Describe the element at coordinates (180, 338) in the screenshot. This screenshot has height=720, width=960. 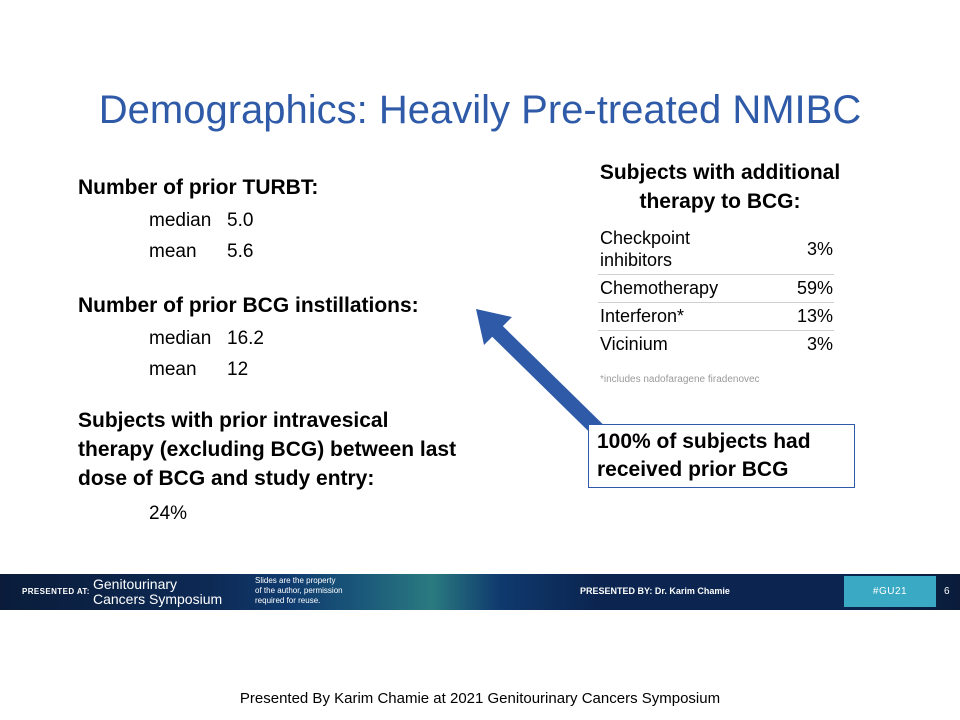
I see `bcg-median-label: median` at that location.